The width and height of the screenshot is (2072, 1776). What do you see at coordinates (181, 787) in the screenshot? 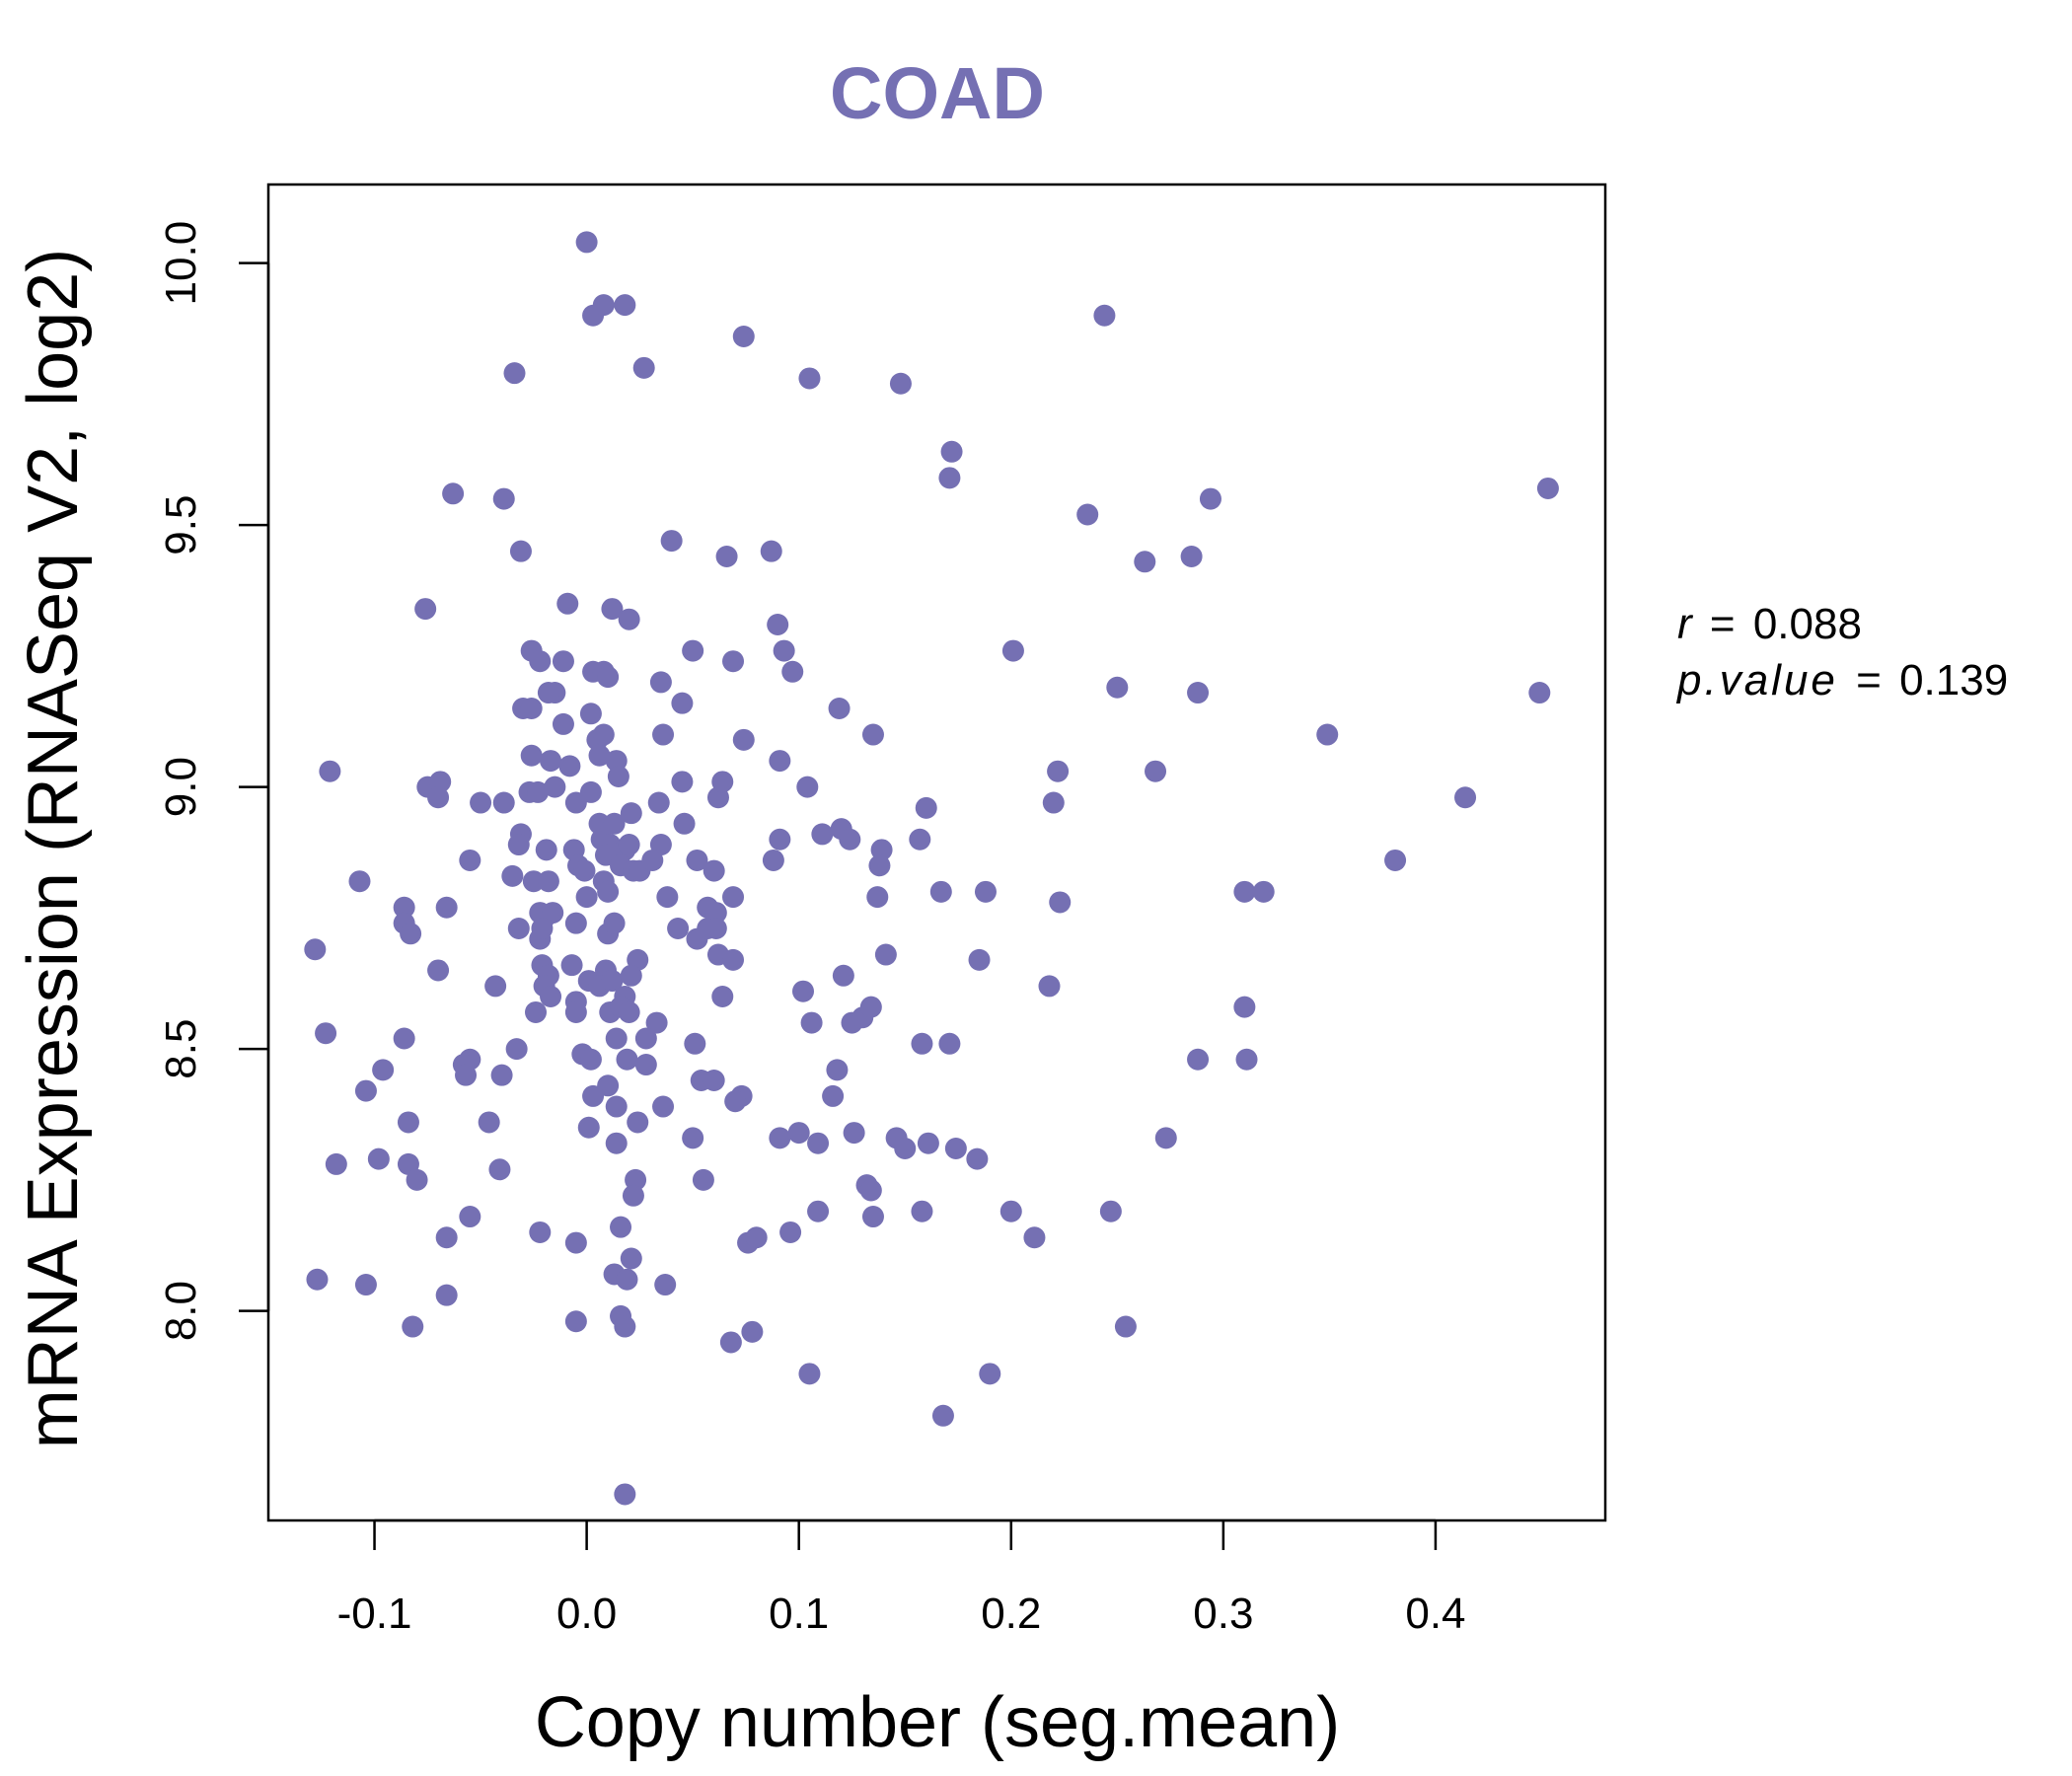
I see `y-tick-label: 9.0` at bounding box center [181, 787].